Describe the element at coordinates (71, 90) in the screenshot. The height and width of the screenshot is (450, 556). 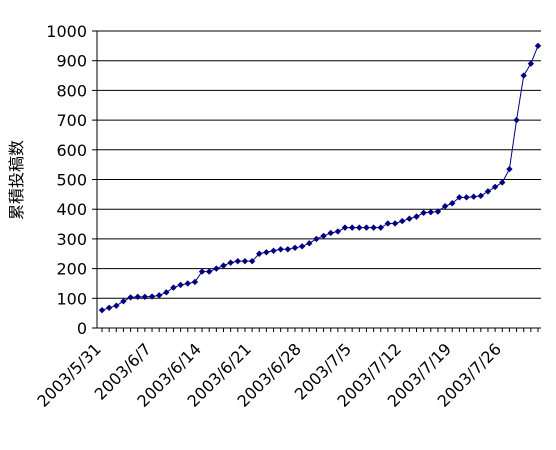
I see `y-tick-label-8: 800` at that location.